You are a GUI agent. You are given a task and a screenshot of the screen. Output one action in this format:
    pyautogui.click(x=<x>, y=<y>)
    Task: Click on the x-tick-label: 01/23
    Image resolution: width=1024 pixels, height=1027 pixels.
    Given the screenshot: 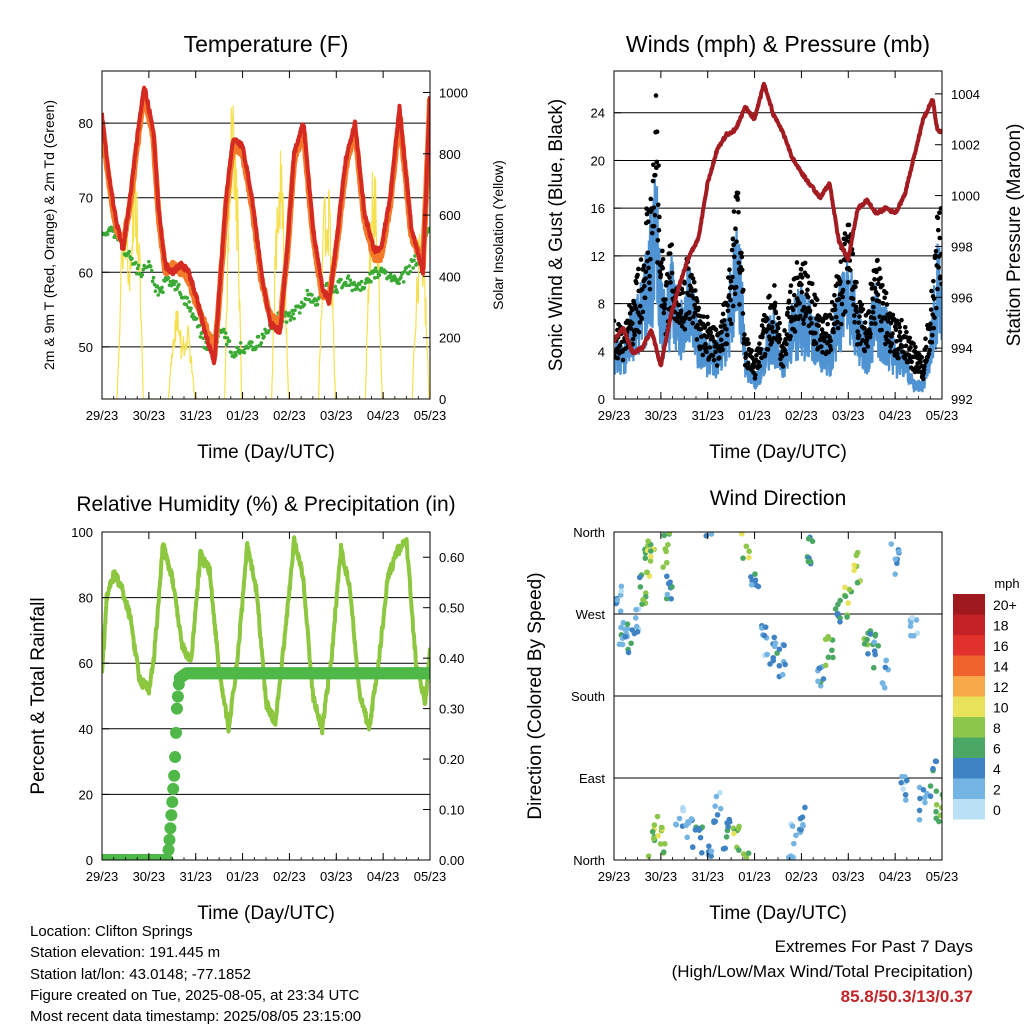 What is the action you would take?
    pyautogui.click(x=242, y=415)
    